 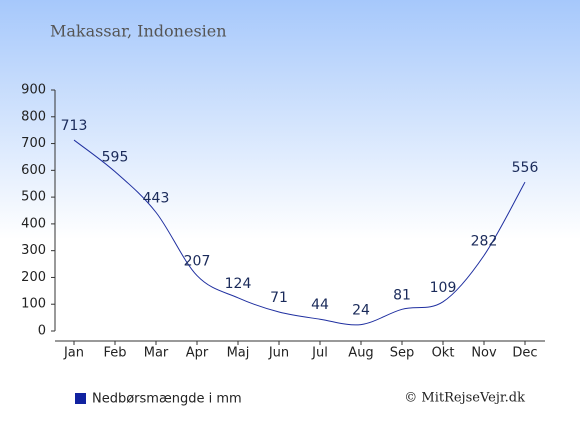 I want to click on y-tick-label: 100, so click(x=33, y=304).